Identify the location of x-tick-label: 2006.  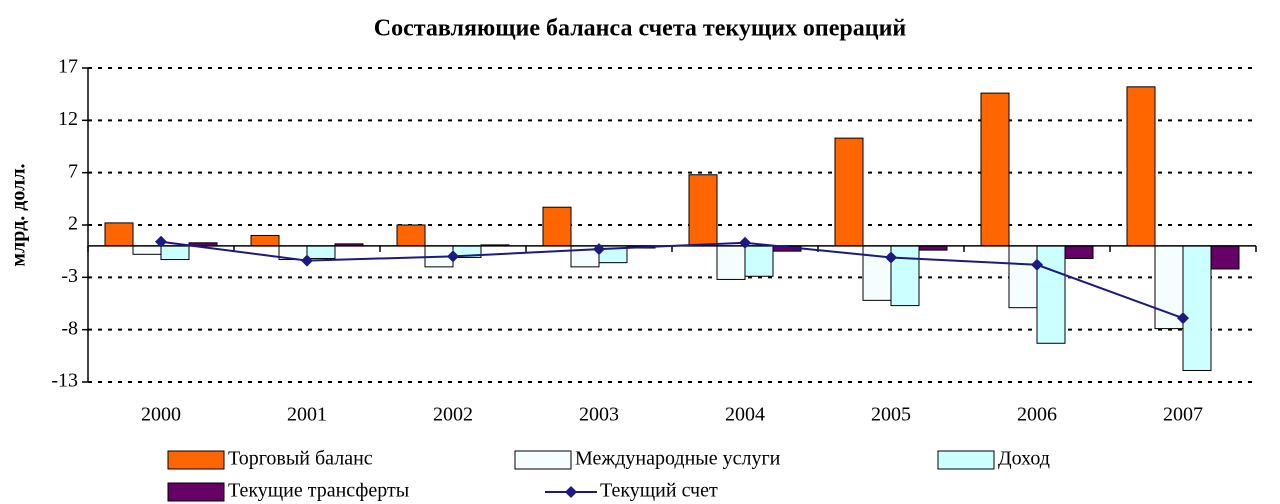
(1037, 415).